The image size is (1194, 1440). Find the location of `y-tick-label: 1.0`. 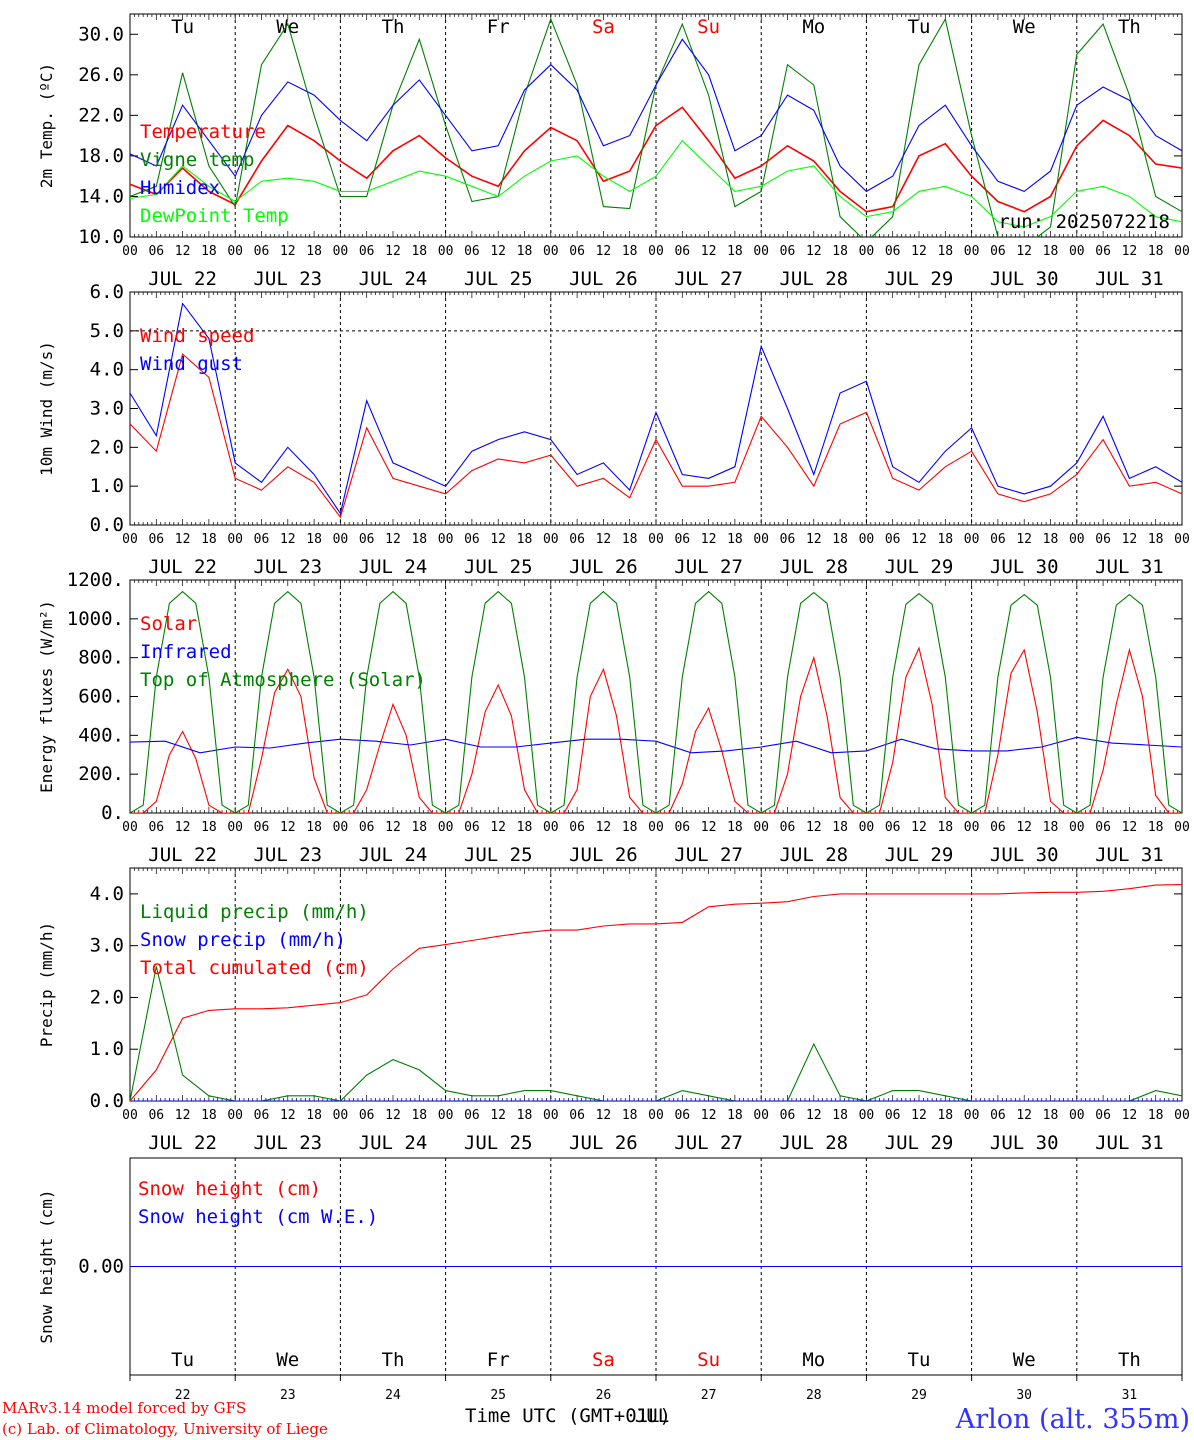

y-tick-label: 1.0 is located at coordinates (107, 486).